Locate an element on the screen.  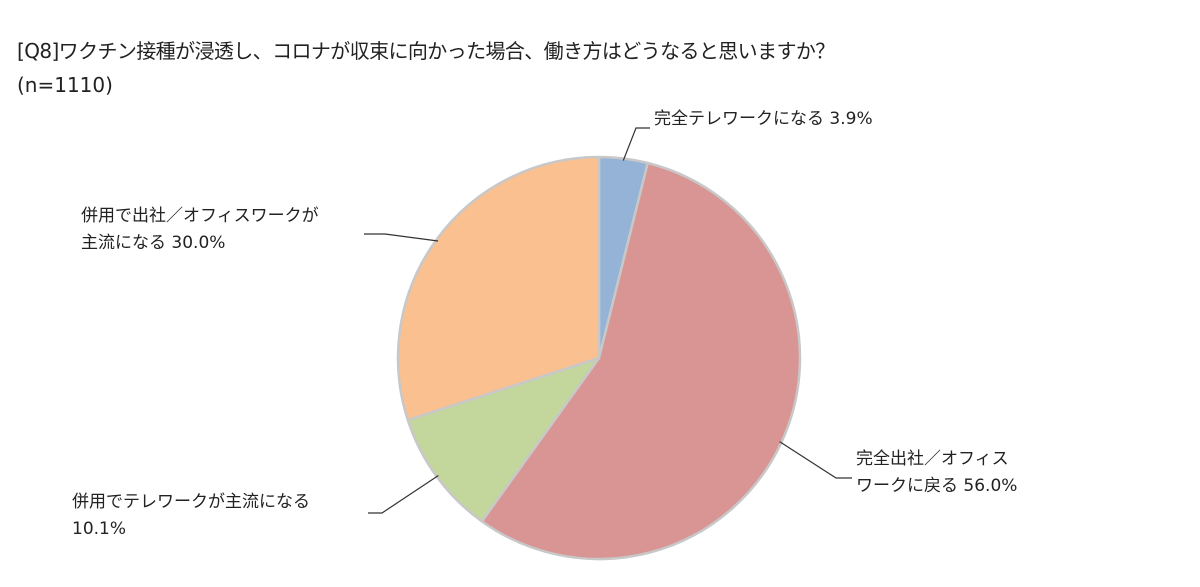
leader-line-telework-main is located at coordinates (403, 494).